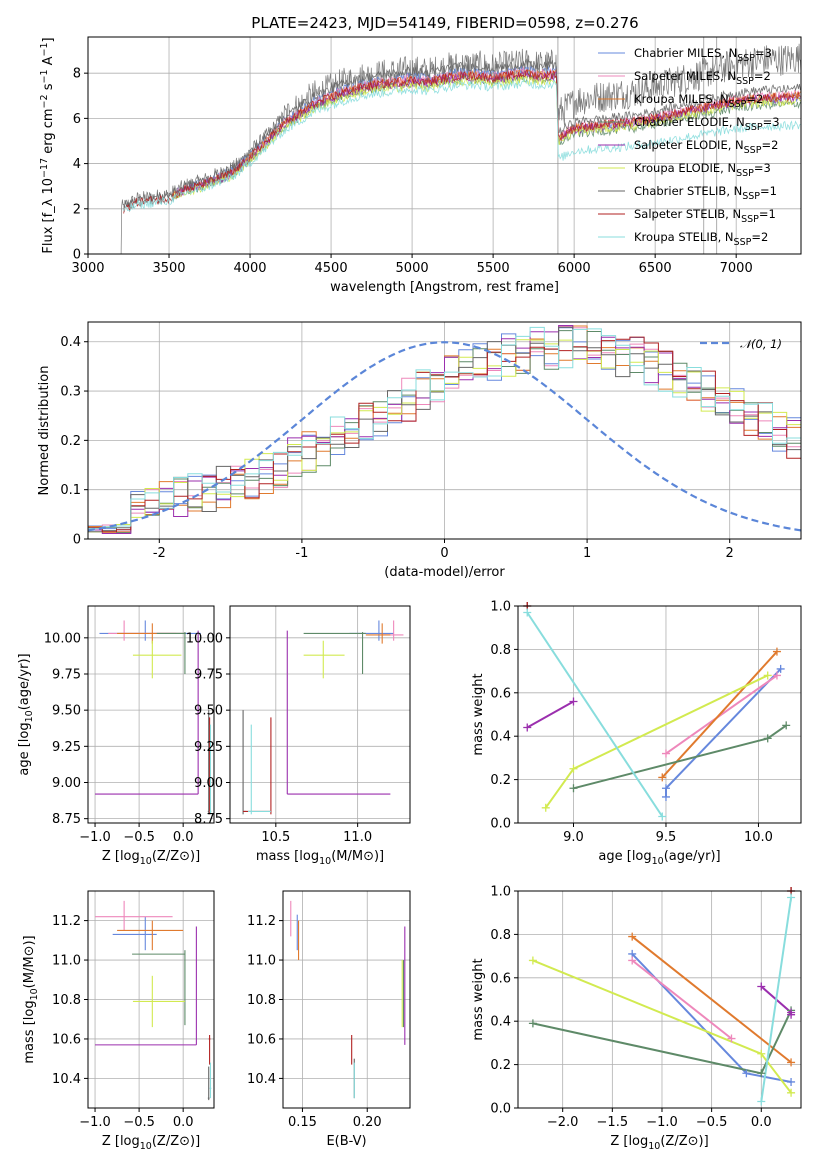  What do you see at coordinates (412, 268) in the screenshot?
I see `x-tick-label: 5000` at bounding box center [412, 268].